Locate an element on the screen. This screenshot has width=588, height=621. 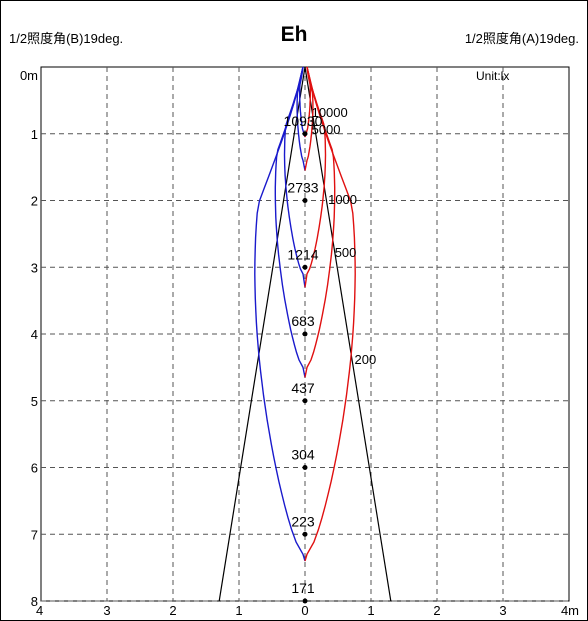
chart-title: Eh is located at coordinates (294, 34).